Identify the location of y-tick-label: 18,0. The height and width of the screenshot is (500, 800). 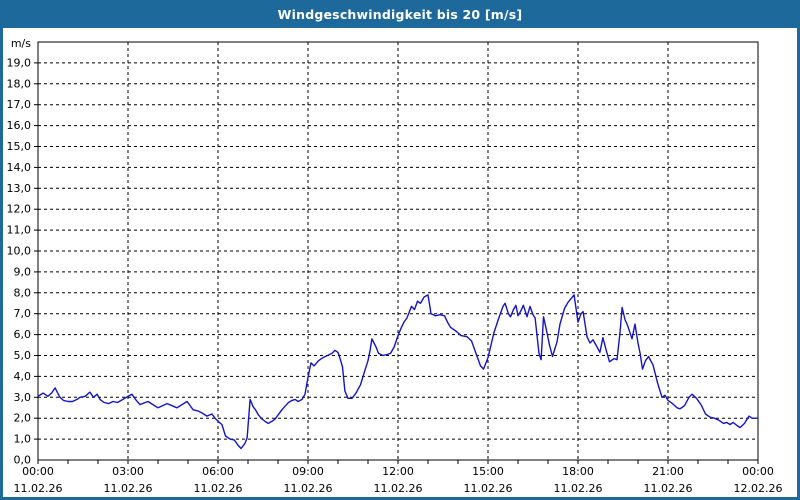
(19, 83).